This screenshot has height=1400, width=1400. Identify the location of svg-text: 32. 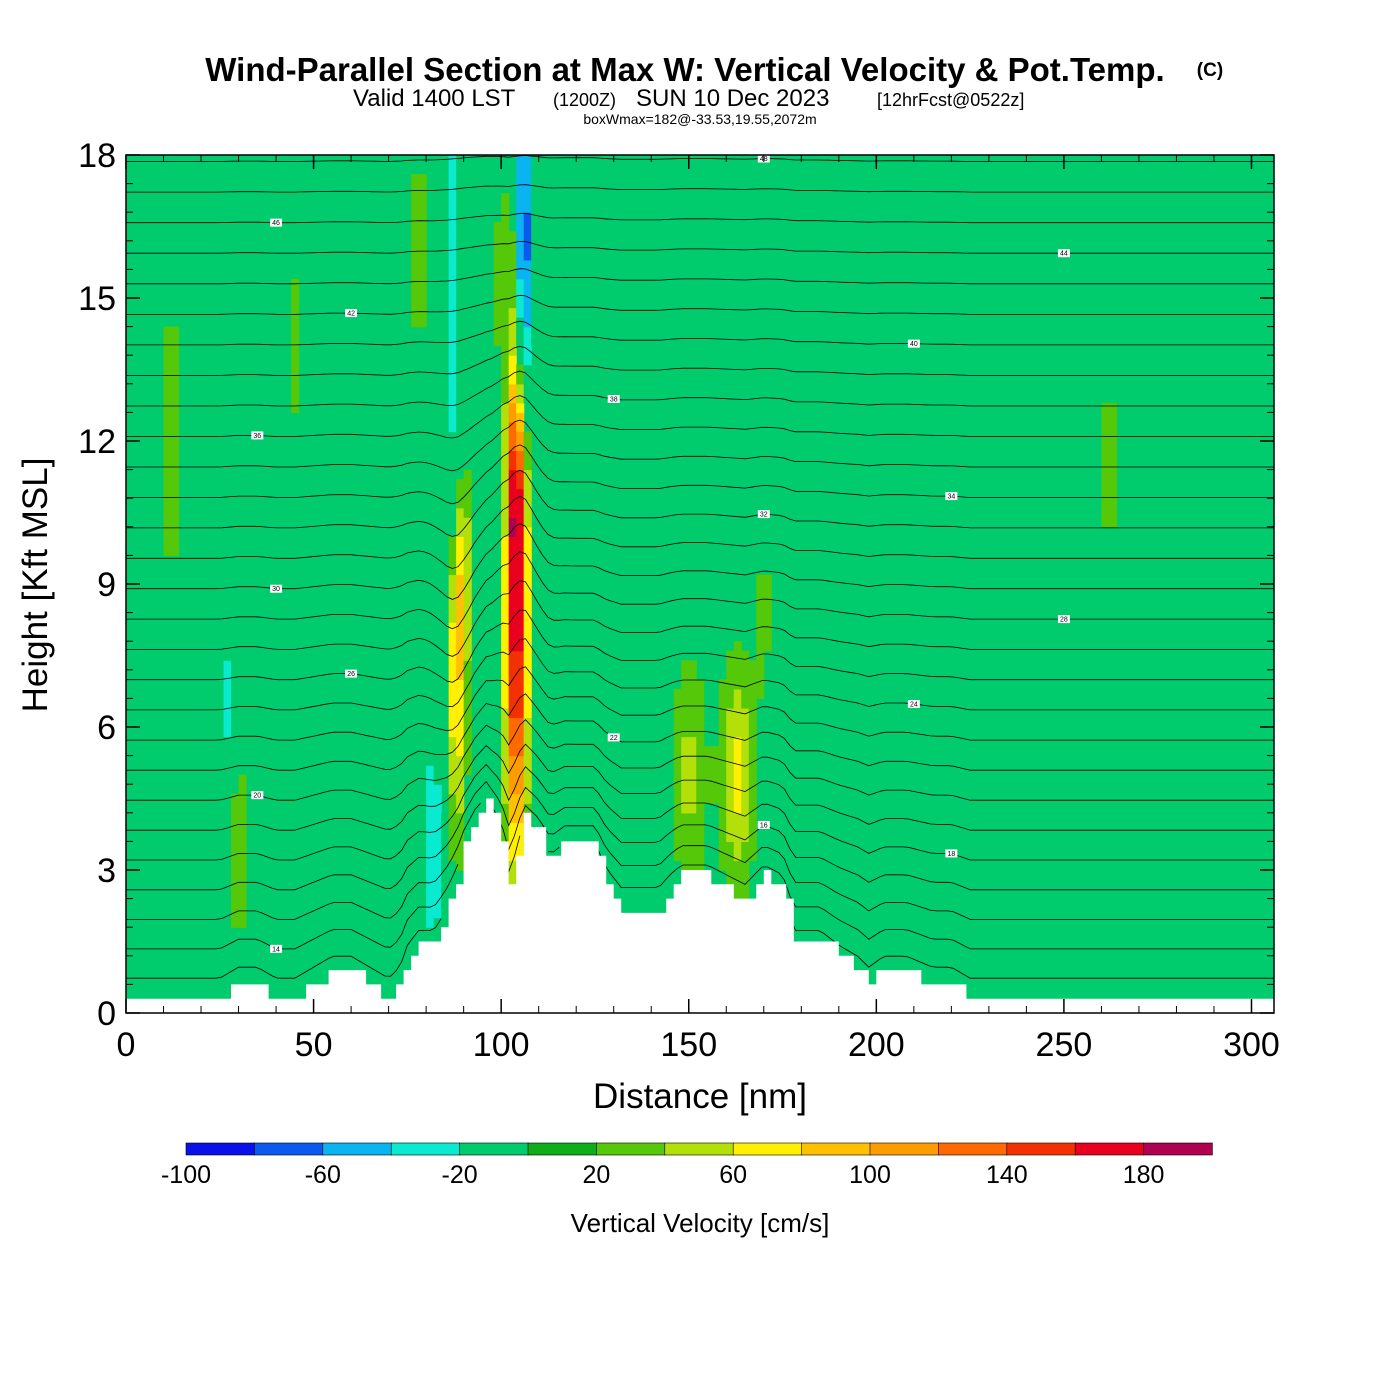
(764, 515).